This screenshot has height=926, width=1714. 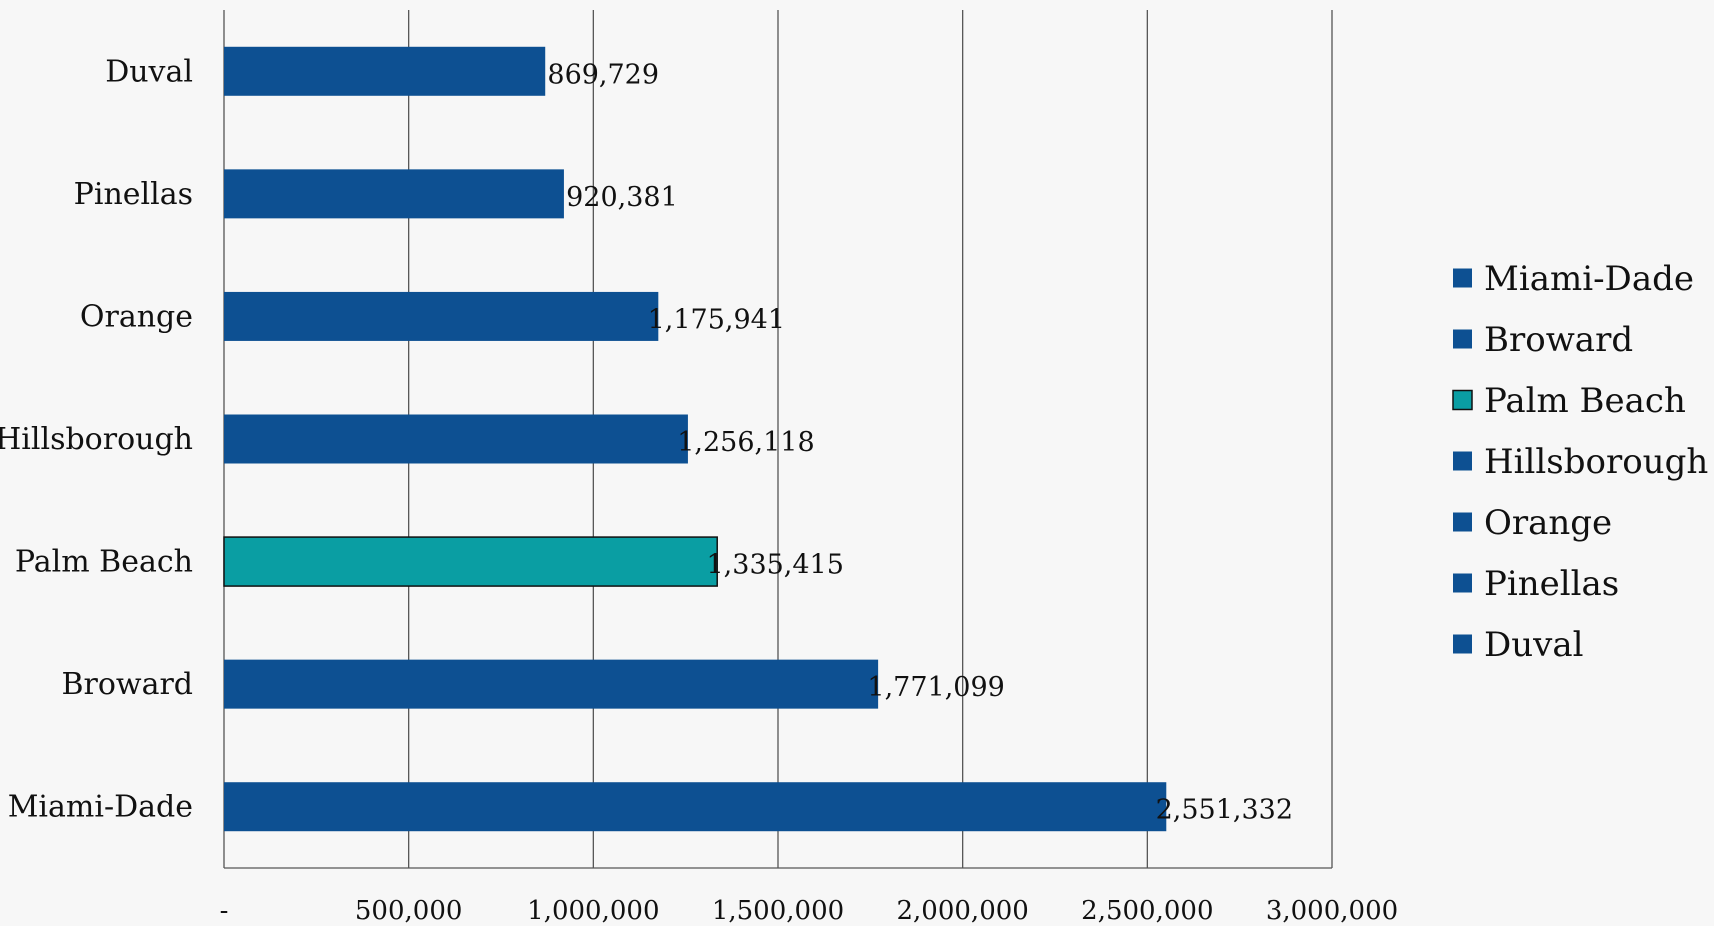 I want to click on data-label: 1,771,099, so click(x=935, y=687).